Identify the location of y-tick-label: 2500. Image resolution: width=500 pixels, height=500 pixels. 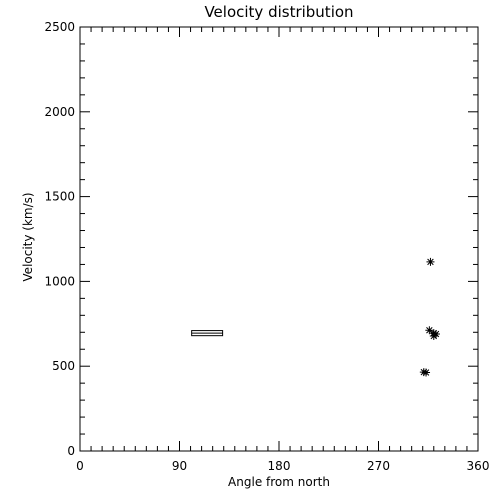
(59, 27).